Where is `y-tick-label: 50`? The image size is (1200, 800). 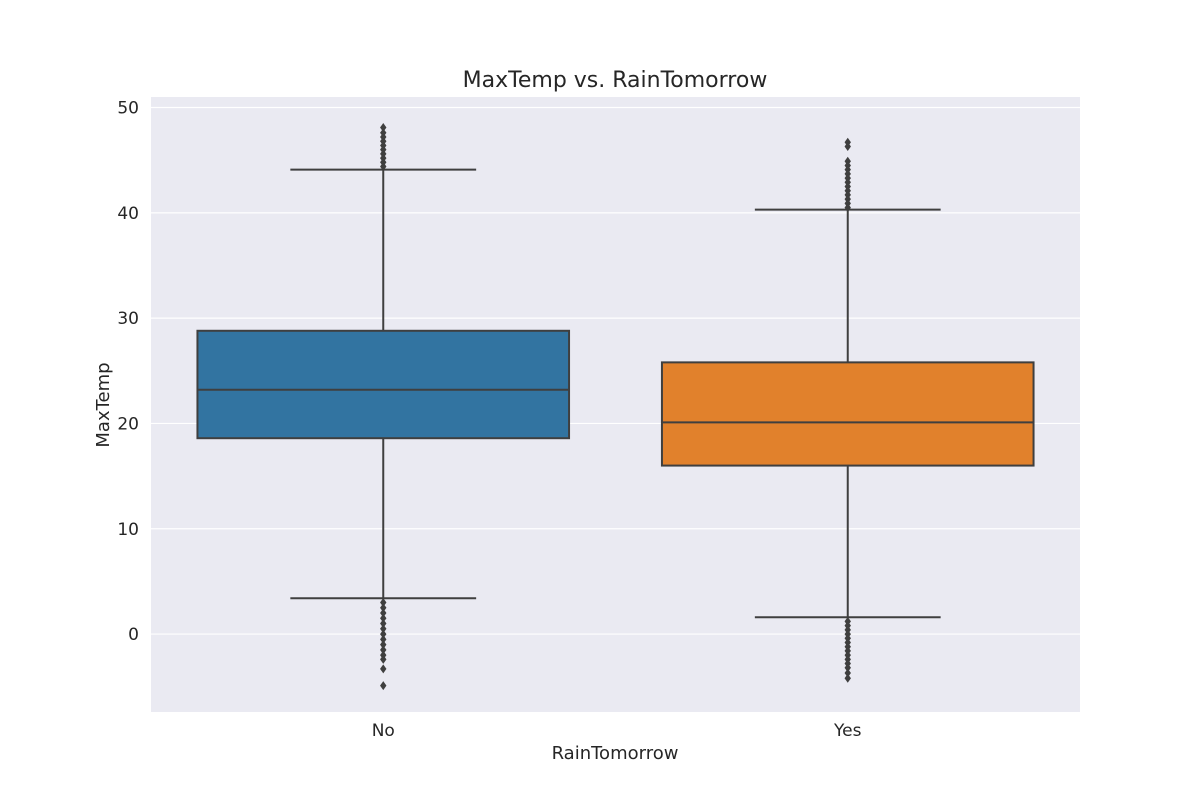 y-tick-label: 50 is located at coordinates (128, 109).